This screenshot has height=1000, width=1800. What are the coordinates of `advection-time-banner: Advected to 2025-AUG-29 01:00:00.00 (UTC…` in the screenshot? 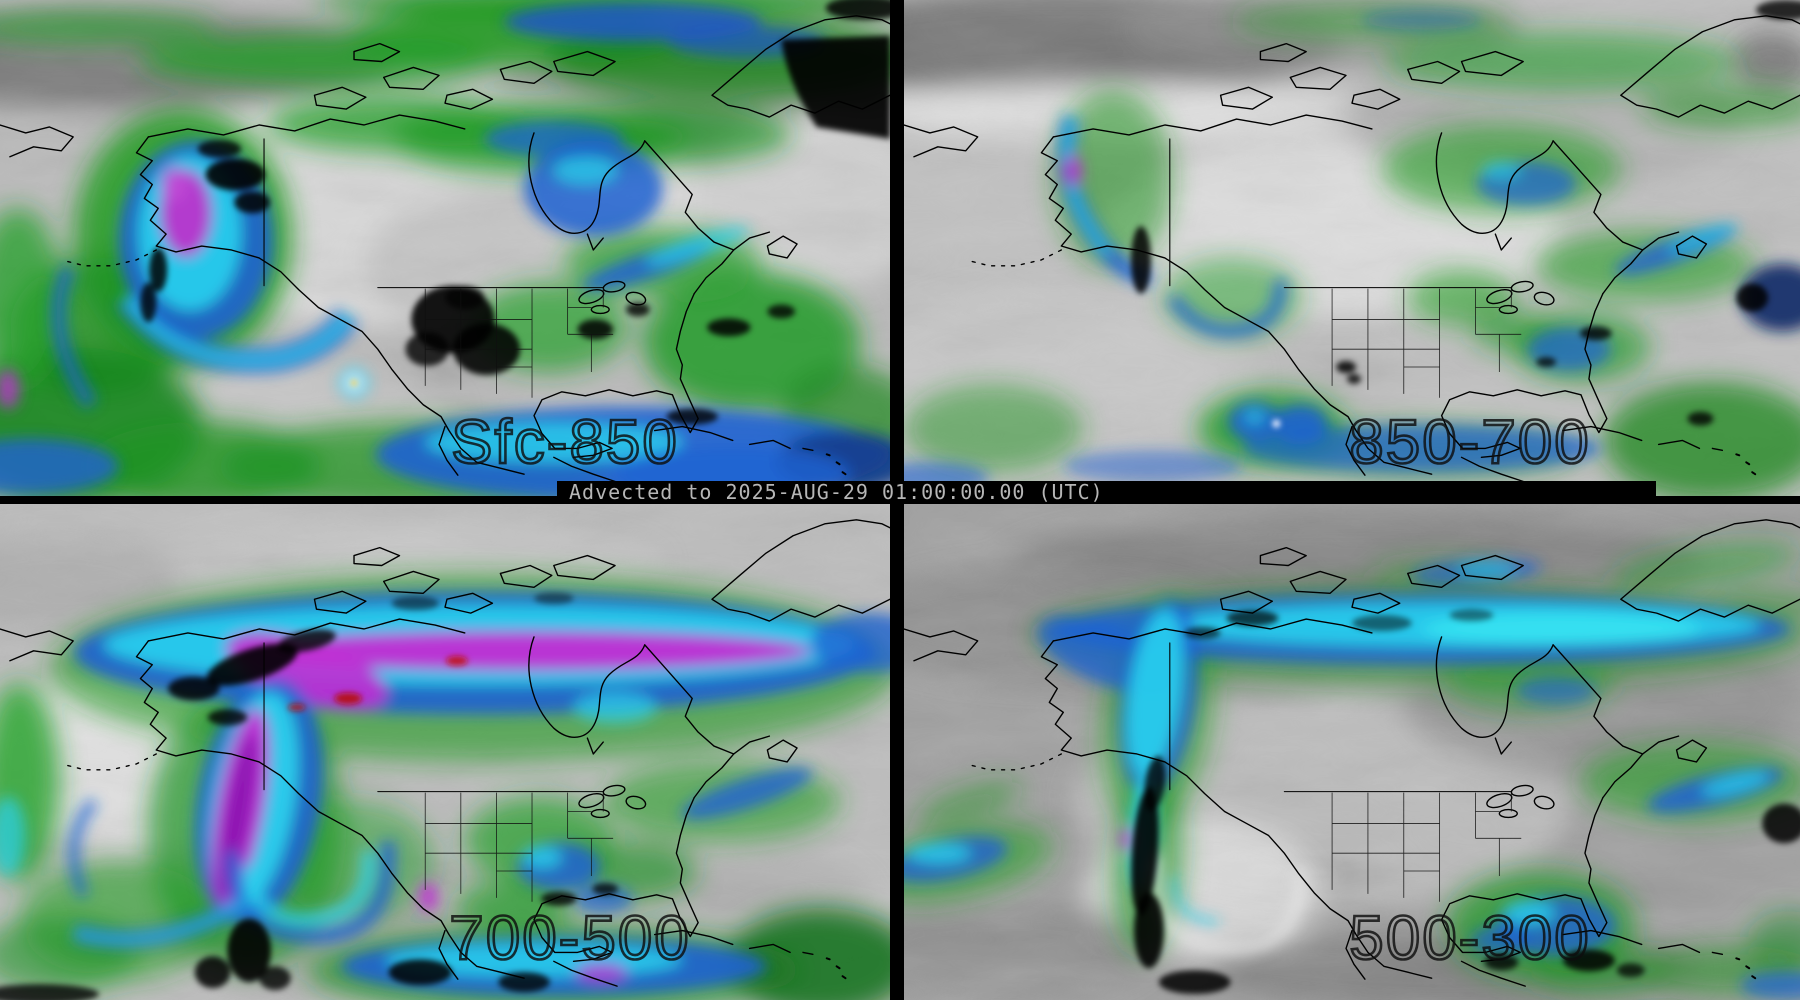 It's located at (1106, 492).